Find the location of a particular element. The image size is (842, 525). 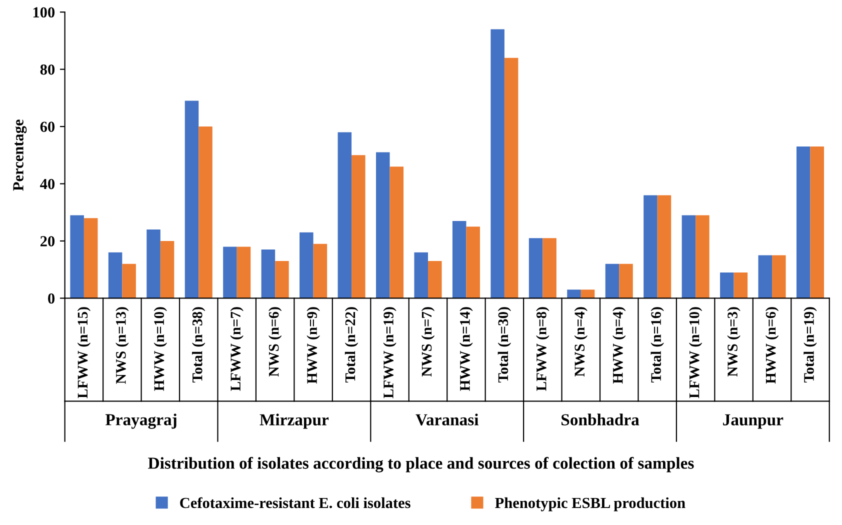

x-tick-label: HWW (n=4) is located at coordinates (619, 345).